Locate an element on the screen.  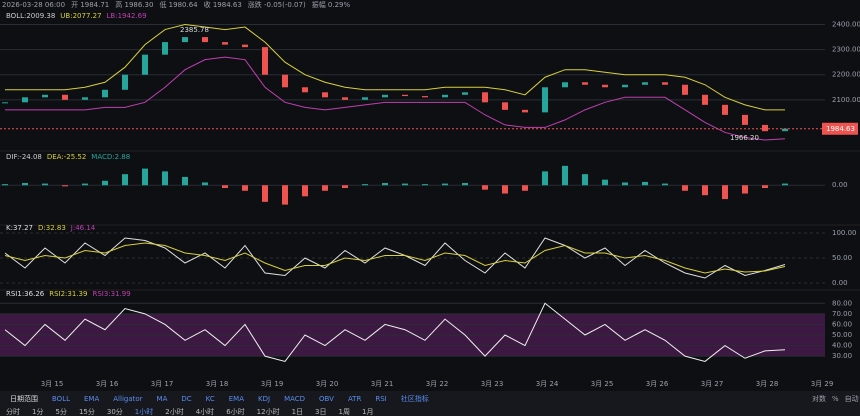
last-price-tag is located at coordinates (840, 128).